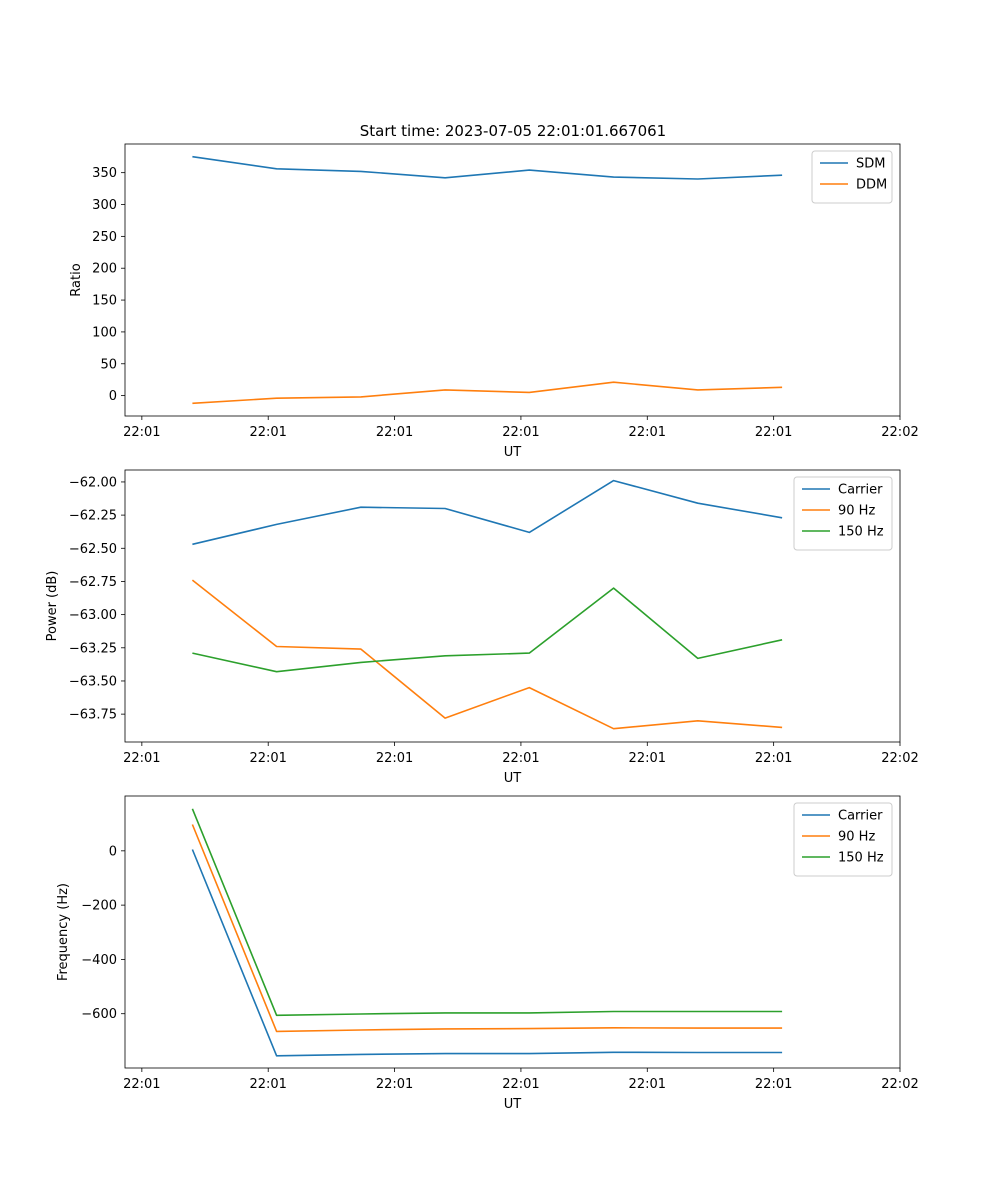 This screenshot has width=1000, height=1200. Describe the element at coordinates (93, 648) in the screenshot. I see `y-tick-label: −63.25` at that location.